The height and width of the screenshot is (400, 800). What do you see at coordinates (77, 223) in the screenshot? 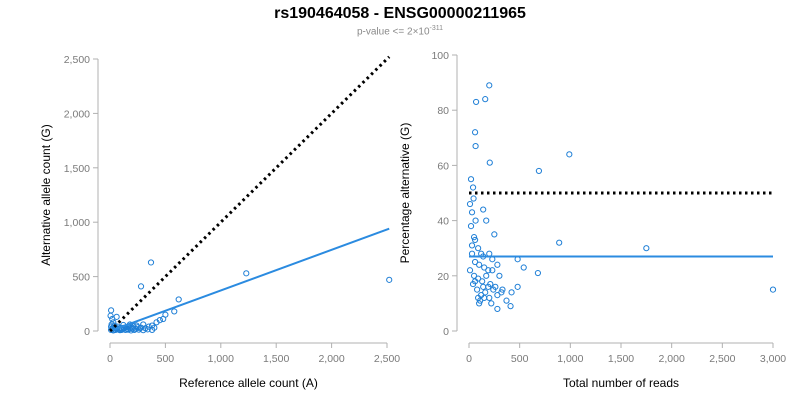
I see `left-y-tick-label: 1,000` at bounding box center [77, 223].